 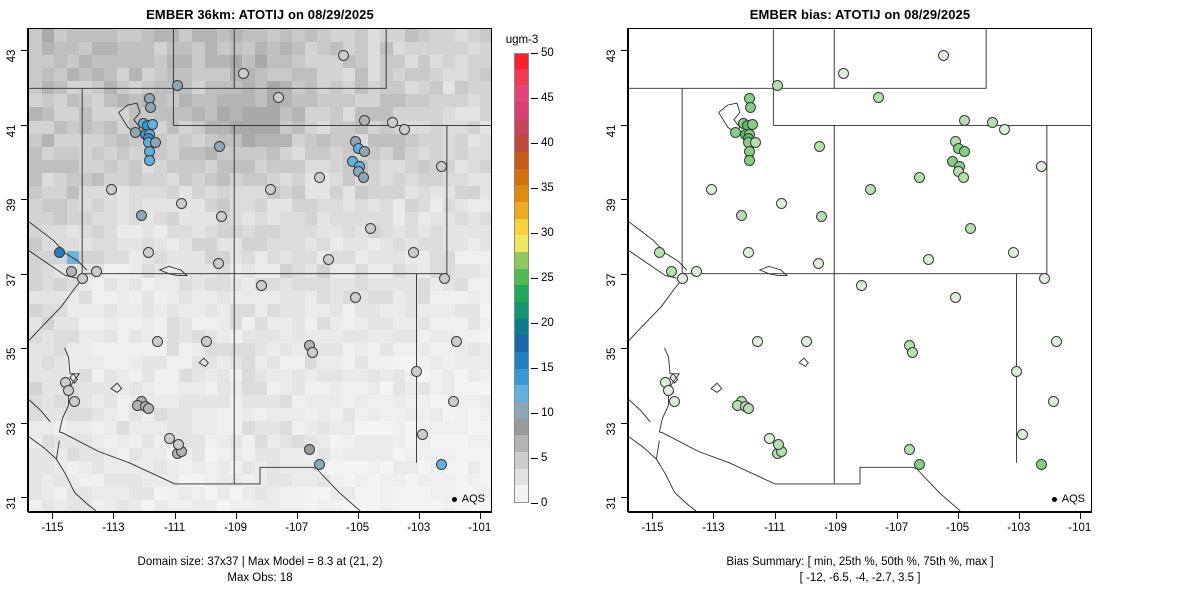 I want to click on x-tick-label: -115, so click(x=52, y=528).